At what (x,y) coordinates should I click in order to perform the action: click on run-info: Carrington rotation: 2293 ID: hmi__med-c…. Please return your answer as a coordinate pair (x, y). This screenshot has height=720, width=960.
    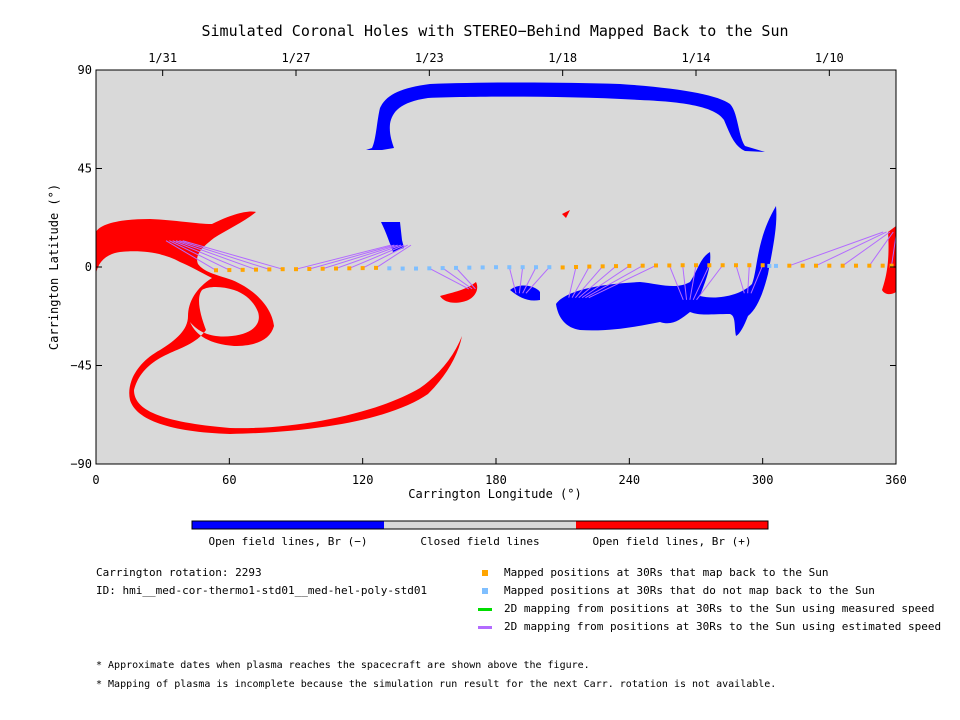
    Looking at the image, I should click on (261, 582).